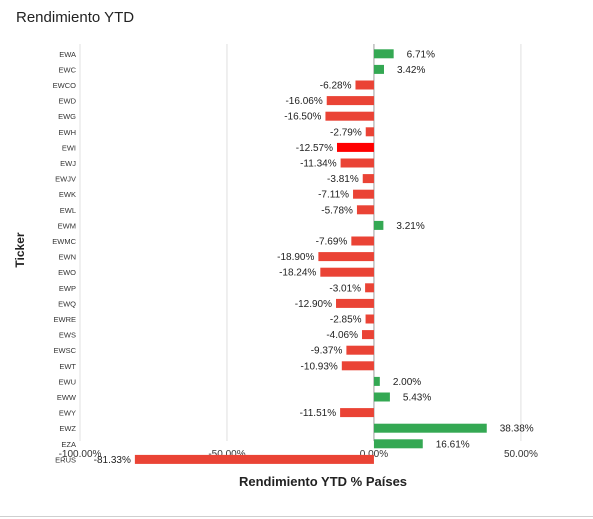  I want to click on data-label: -81.33%, so click(112, 460).